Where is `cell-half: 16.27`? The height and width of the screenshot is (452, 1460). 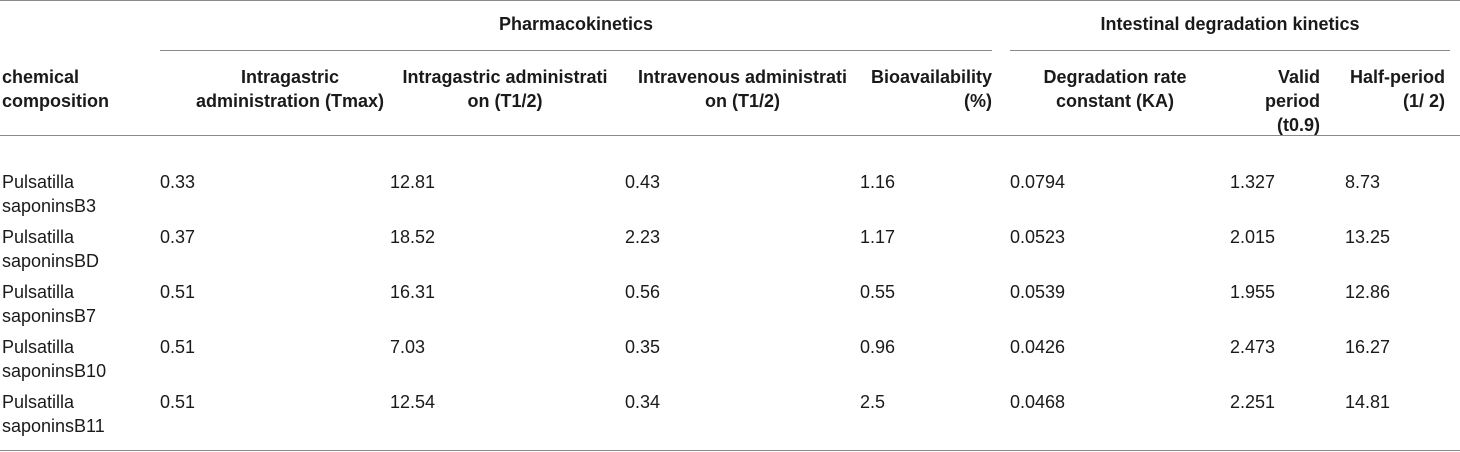 cell-half: 16.27 is located at coordinates (1368, 347).